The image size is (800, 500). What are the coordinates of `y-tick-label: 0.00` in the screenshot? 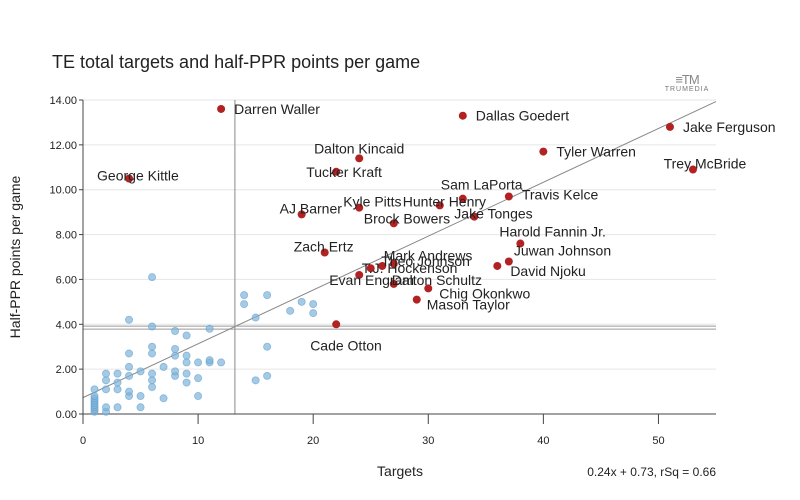 It's located at (66, 415).